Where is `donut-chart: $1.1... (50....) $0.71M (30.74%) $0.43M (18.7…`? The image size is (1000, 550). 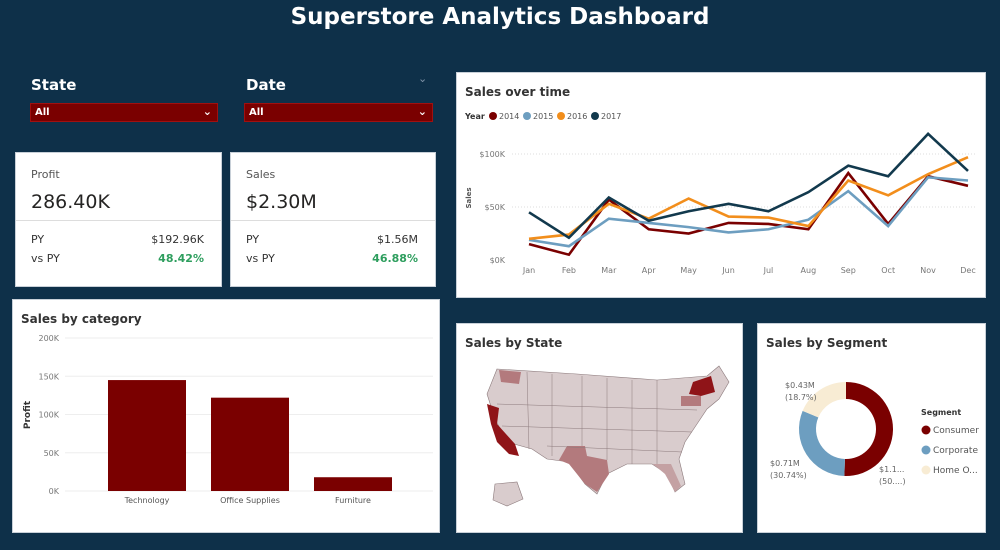
donut-chart: $1.1... (50....) $0.71M (30.74%) $0.43M (18.7… is located at coordinates (874, 433).